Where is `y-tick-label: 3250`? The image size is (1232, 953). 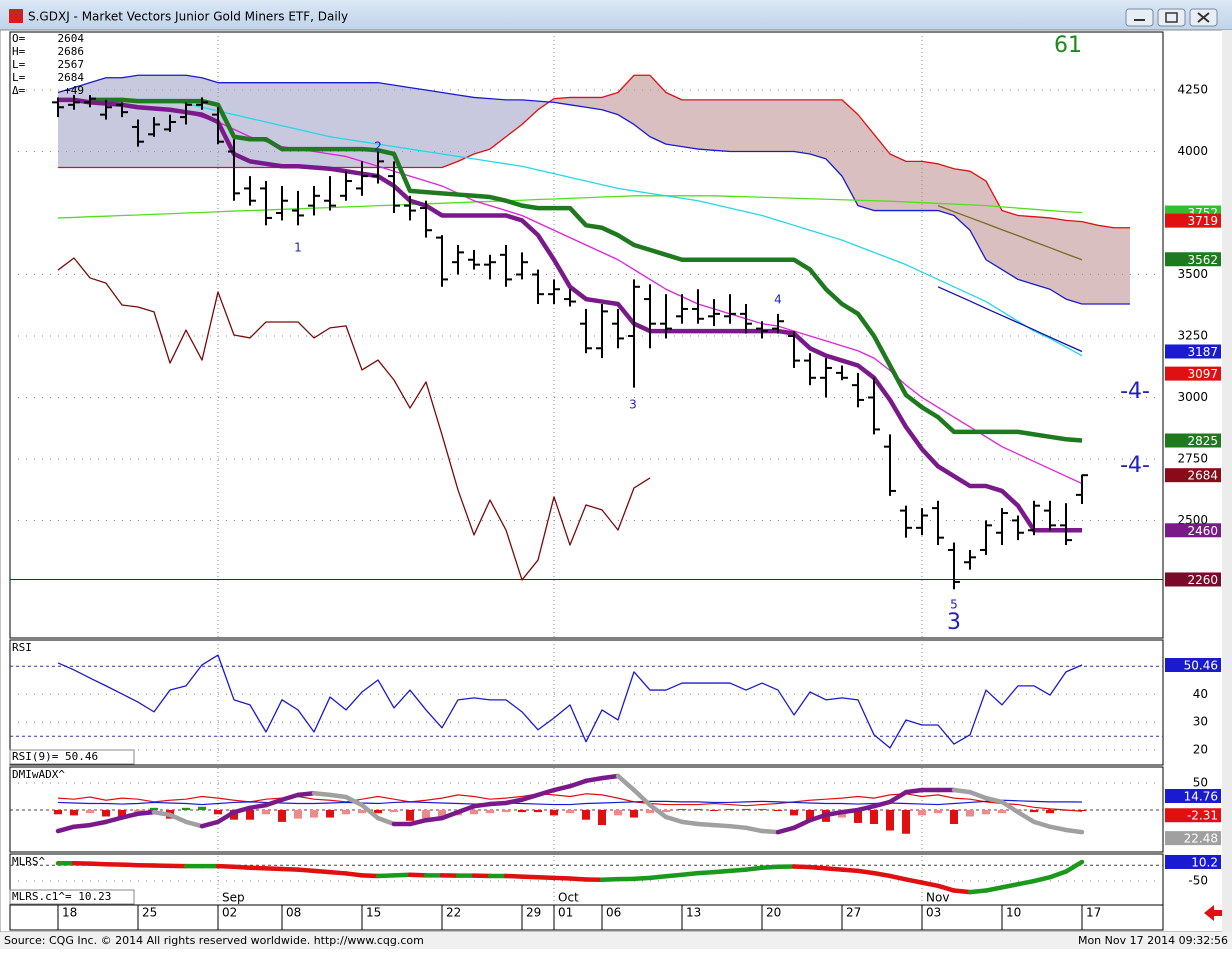
y-tick-label: 3250 is located at coordinates (1192, 335).